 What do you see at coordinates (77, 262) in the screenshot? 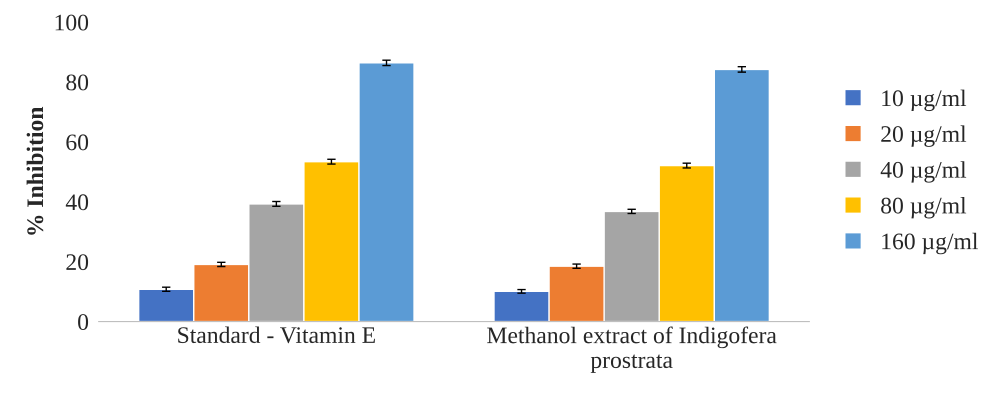
I see `y-tick-label: 20` at bounding box center [77, 262].